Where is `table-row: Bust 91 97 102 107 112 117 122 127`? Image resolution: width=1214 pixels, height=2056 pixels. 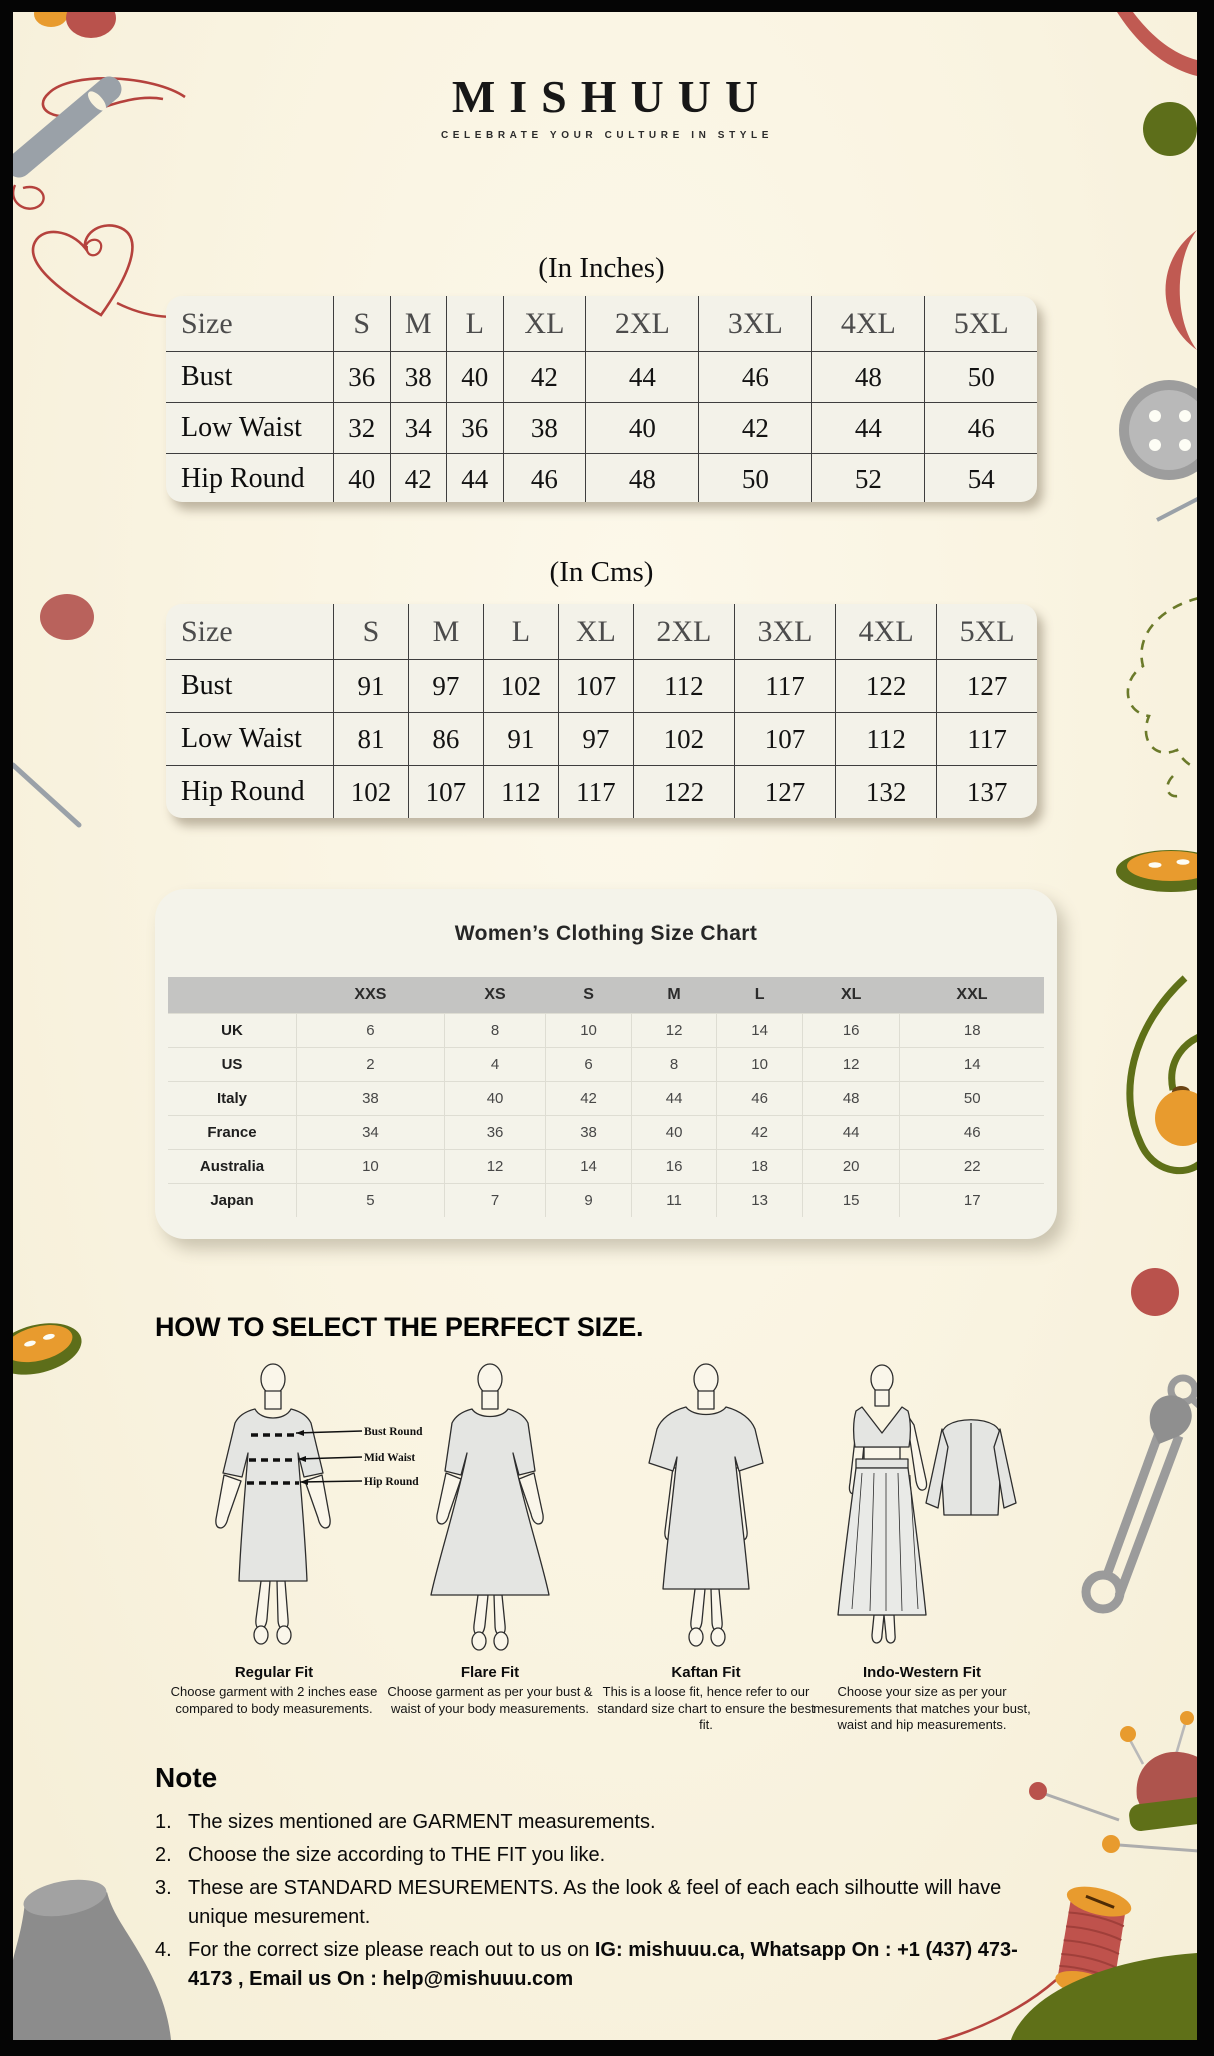
table-row: Bust 91 97 102 107 112 117 122 127 is located at coordinates (601, 686).